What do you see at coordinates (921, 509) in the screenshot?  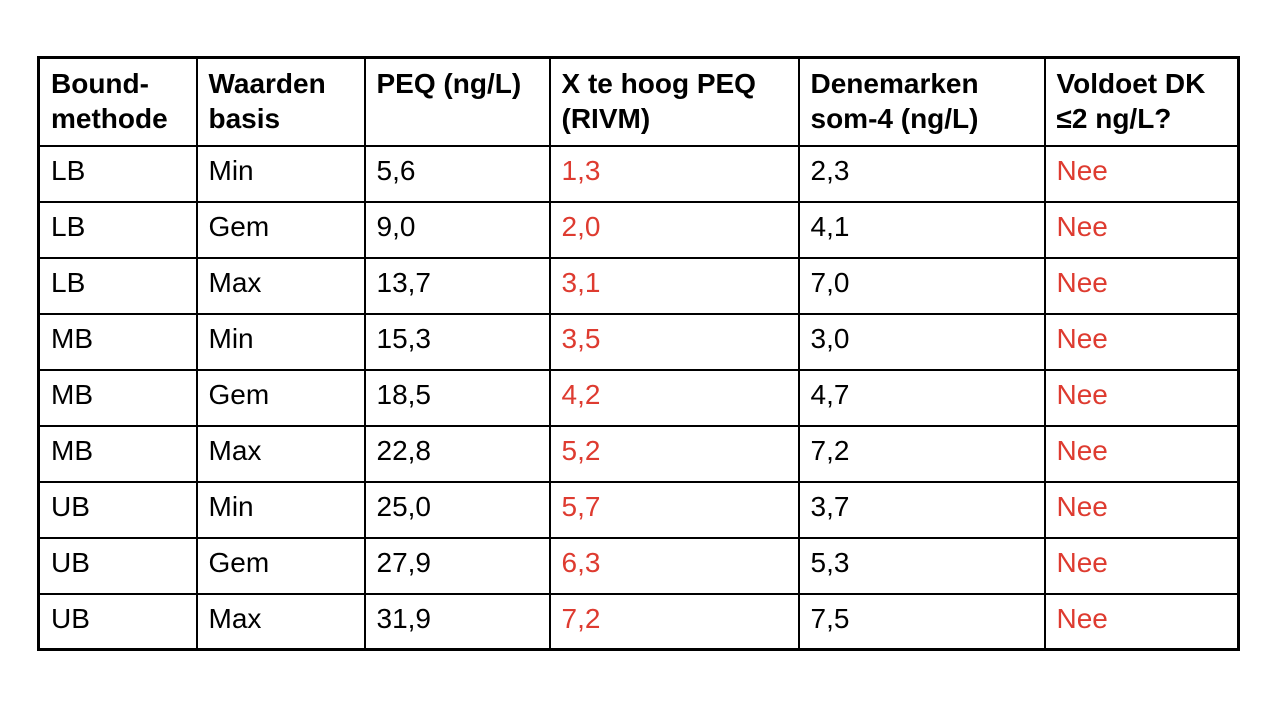 I see `cell-denemarken-som4: 3,7` at bounding box center [921, 509].